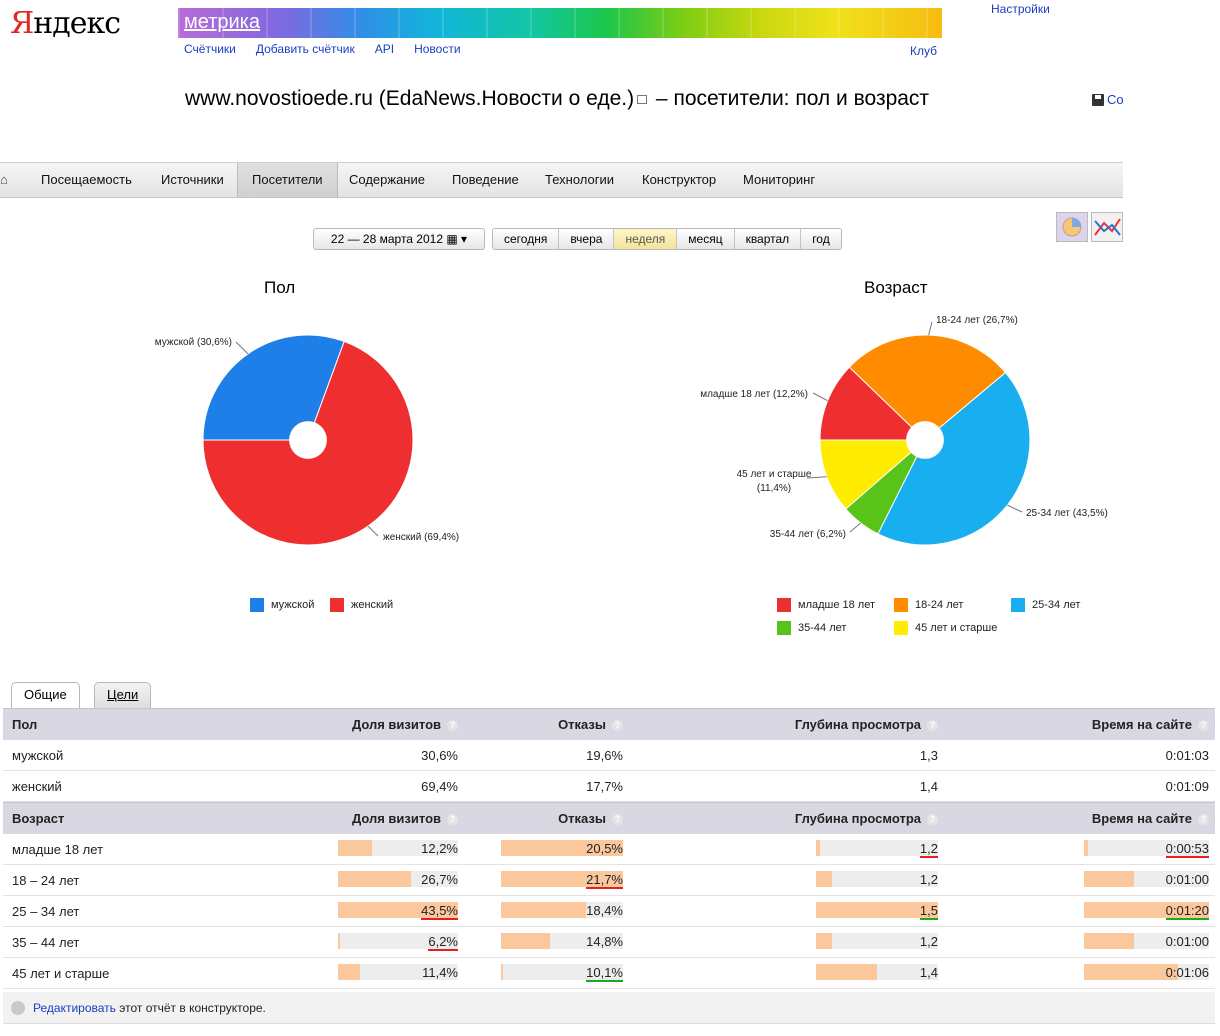 The image size is (1220, 1036). I want to click on gender-chart-title: Пол, so click(280, 287).